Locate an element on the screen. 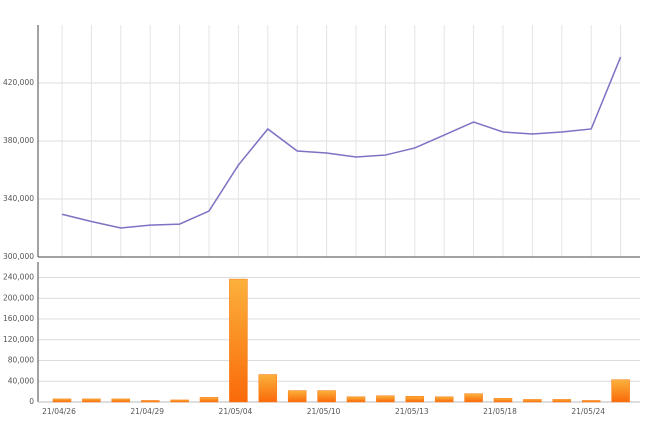 The width and height of the screenshot is (666, 439). x-tick-label: 21/05/24 is located at coordinates (588, 411).